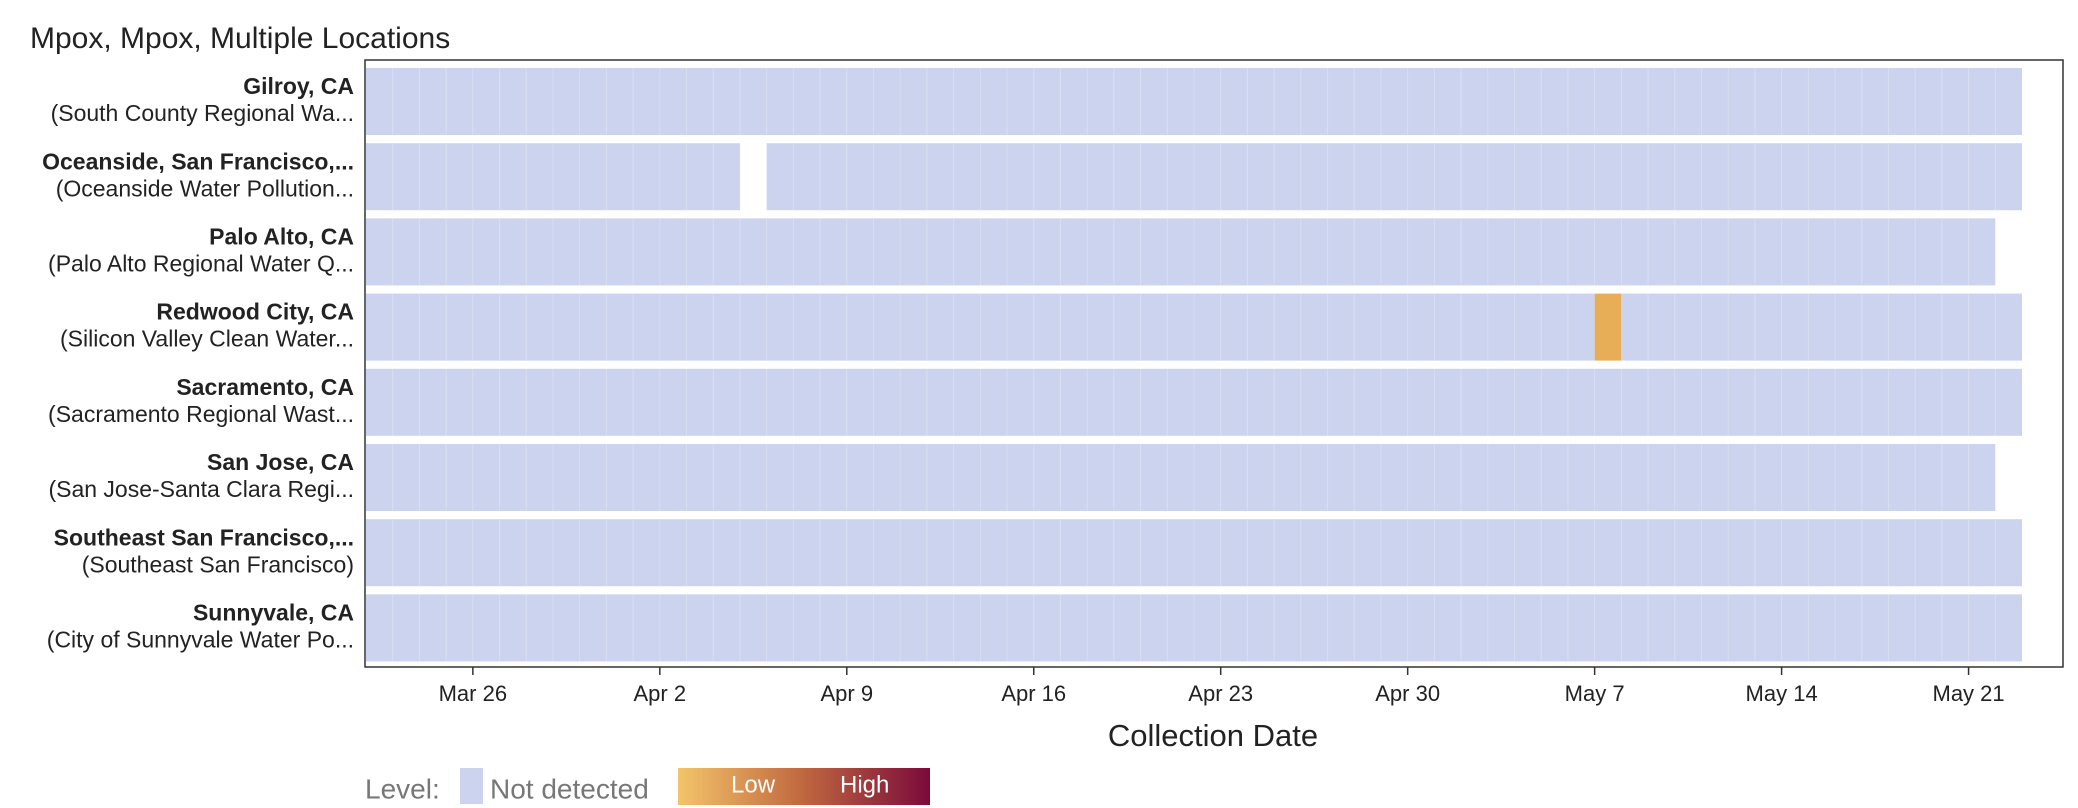 The image size is (2078, 808). I want to click on x-tick-label: Apr 2, so click(660, 693).